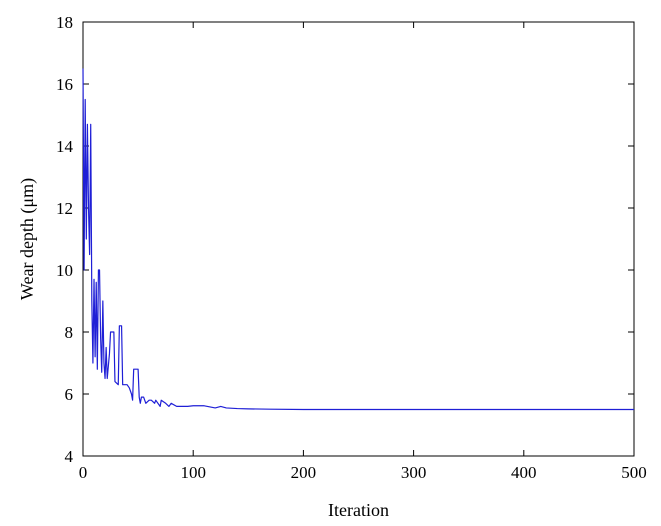  Describe the element at coordinates (69, 394) in the screenshot. I see `y-tick-label: 6` at that location.